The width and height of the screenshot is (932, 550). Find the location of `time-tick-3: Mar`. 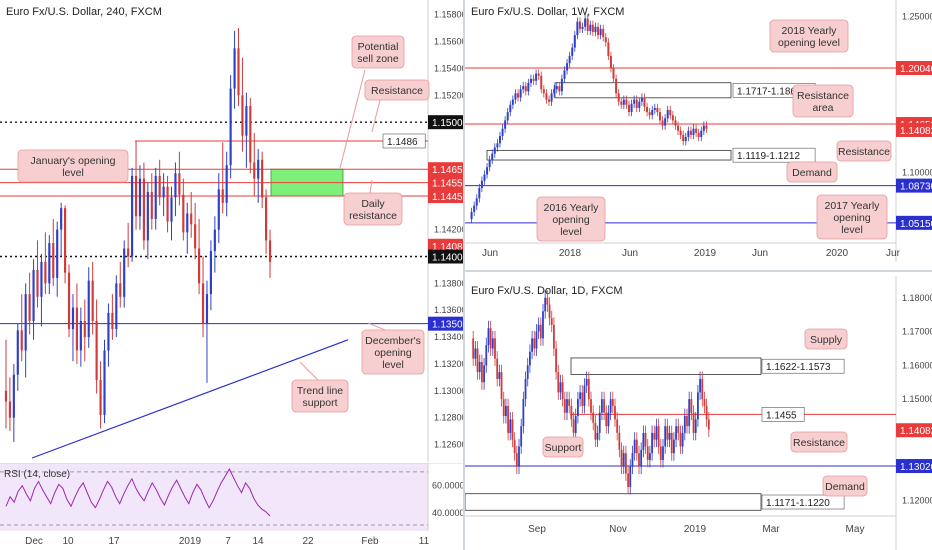

time-tick-3: Mar is located at coordinates (771, 529).